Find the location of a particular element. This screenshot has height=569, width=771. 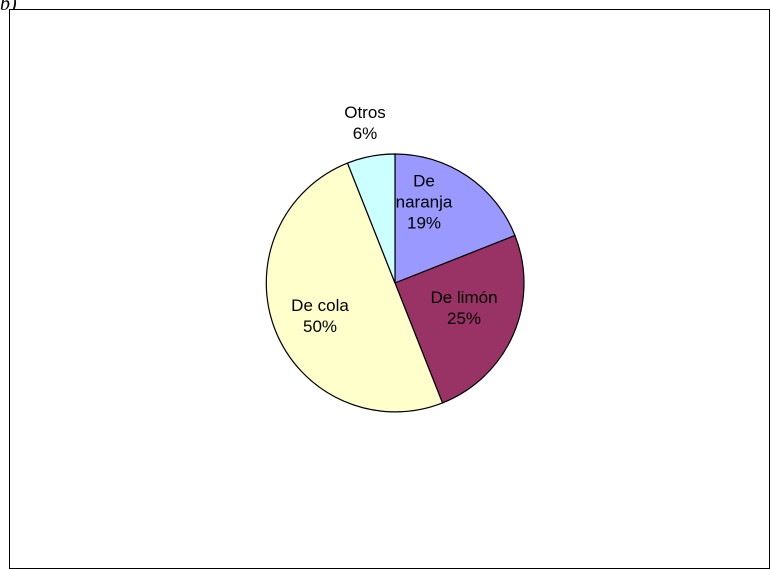

pie-slice-de-cola is located at coordinates (354, 287).